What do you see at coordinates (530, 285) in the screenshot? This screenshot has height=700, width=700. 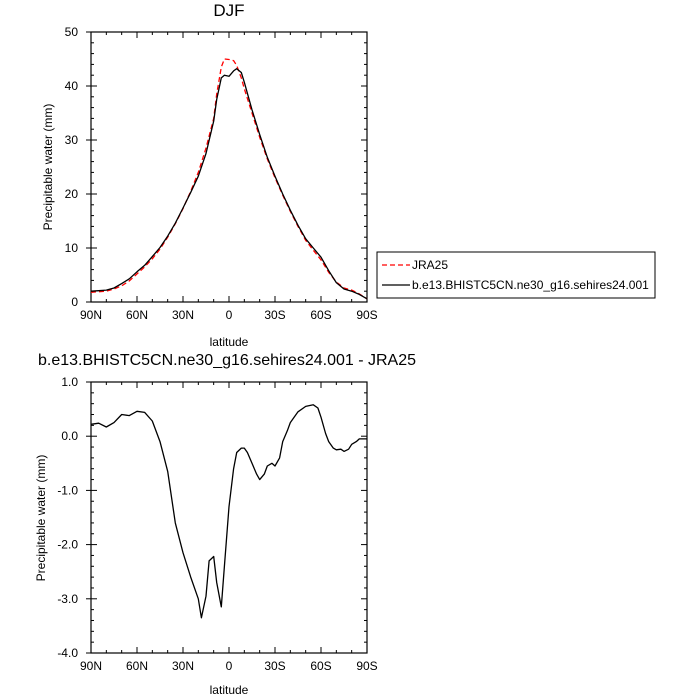 I see `legend-label-model: b.e13.BHISTC5CN.ne30_g16.sehires24.001` at bounding box center [530, 285].